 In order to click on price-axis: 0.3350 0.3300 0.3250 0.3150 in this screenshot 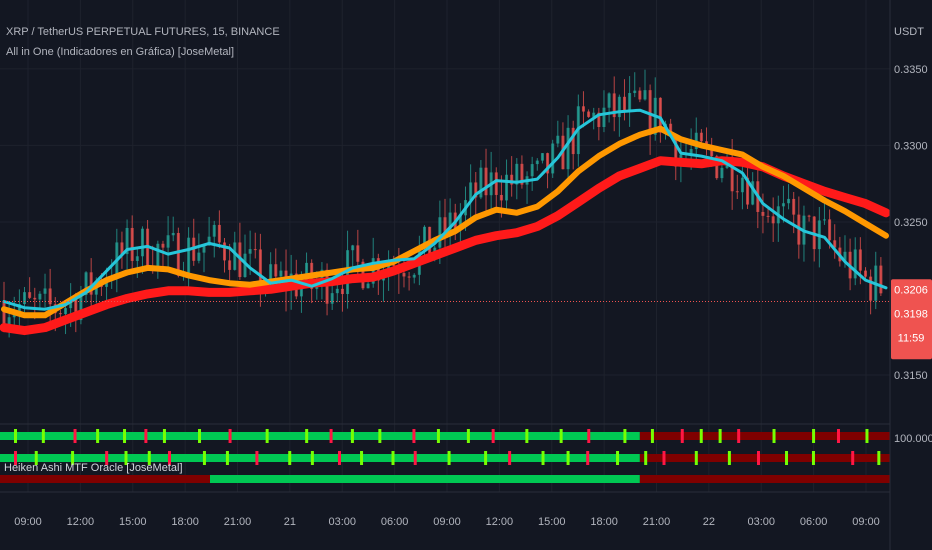, I will do `click(911, 223)`.